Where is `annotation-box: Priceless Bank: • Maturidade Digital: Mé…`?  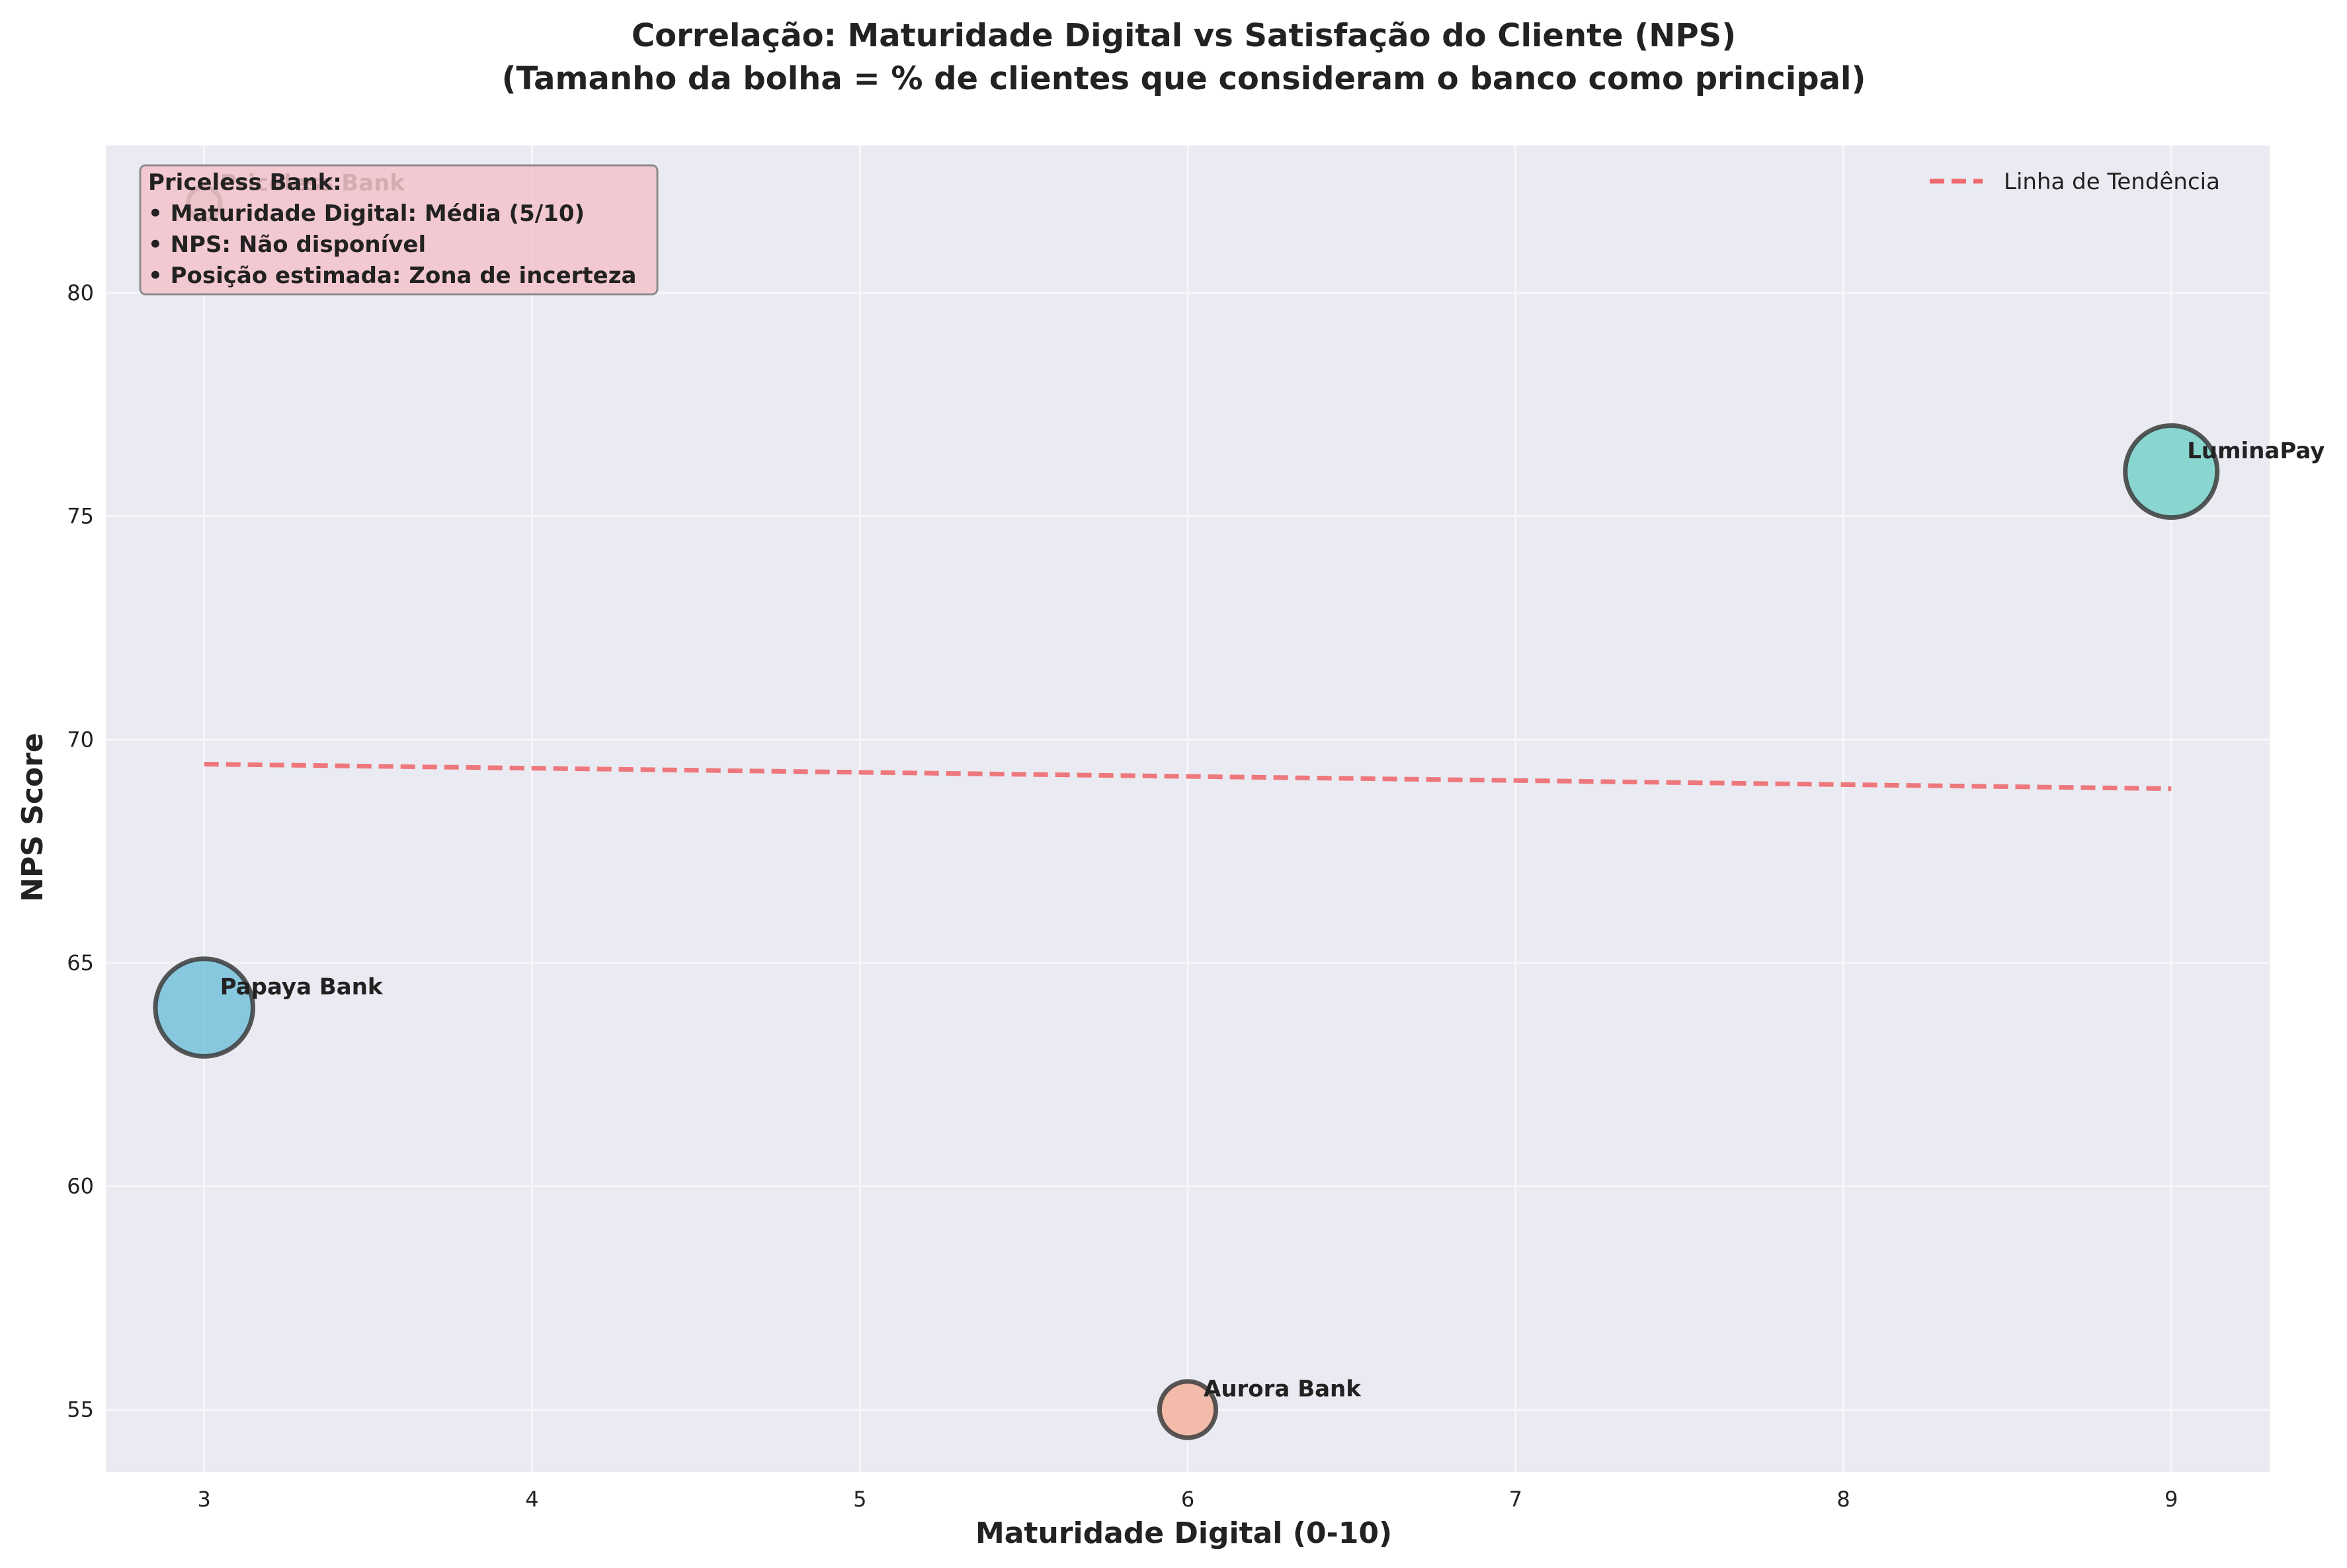
annotation-box: Priceless Bank: • Maturidade Digital: Mé… is located at coordinates (399, 230).